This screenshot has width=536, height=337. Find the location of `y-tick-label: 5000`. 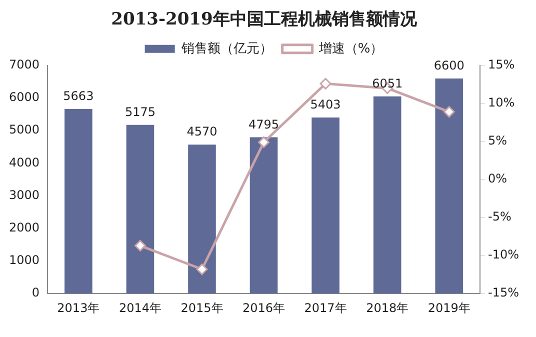

y-tick-label: 5000 is located at coordinates (24, 129).